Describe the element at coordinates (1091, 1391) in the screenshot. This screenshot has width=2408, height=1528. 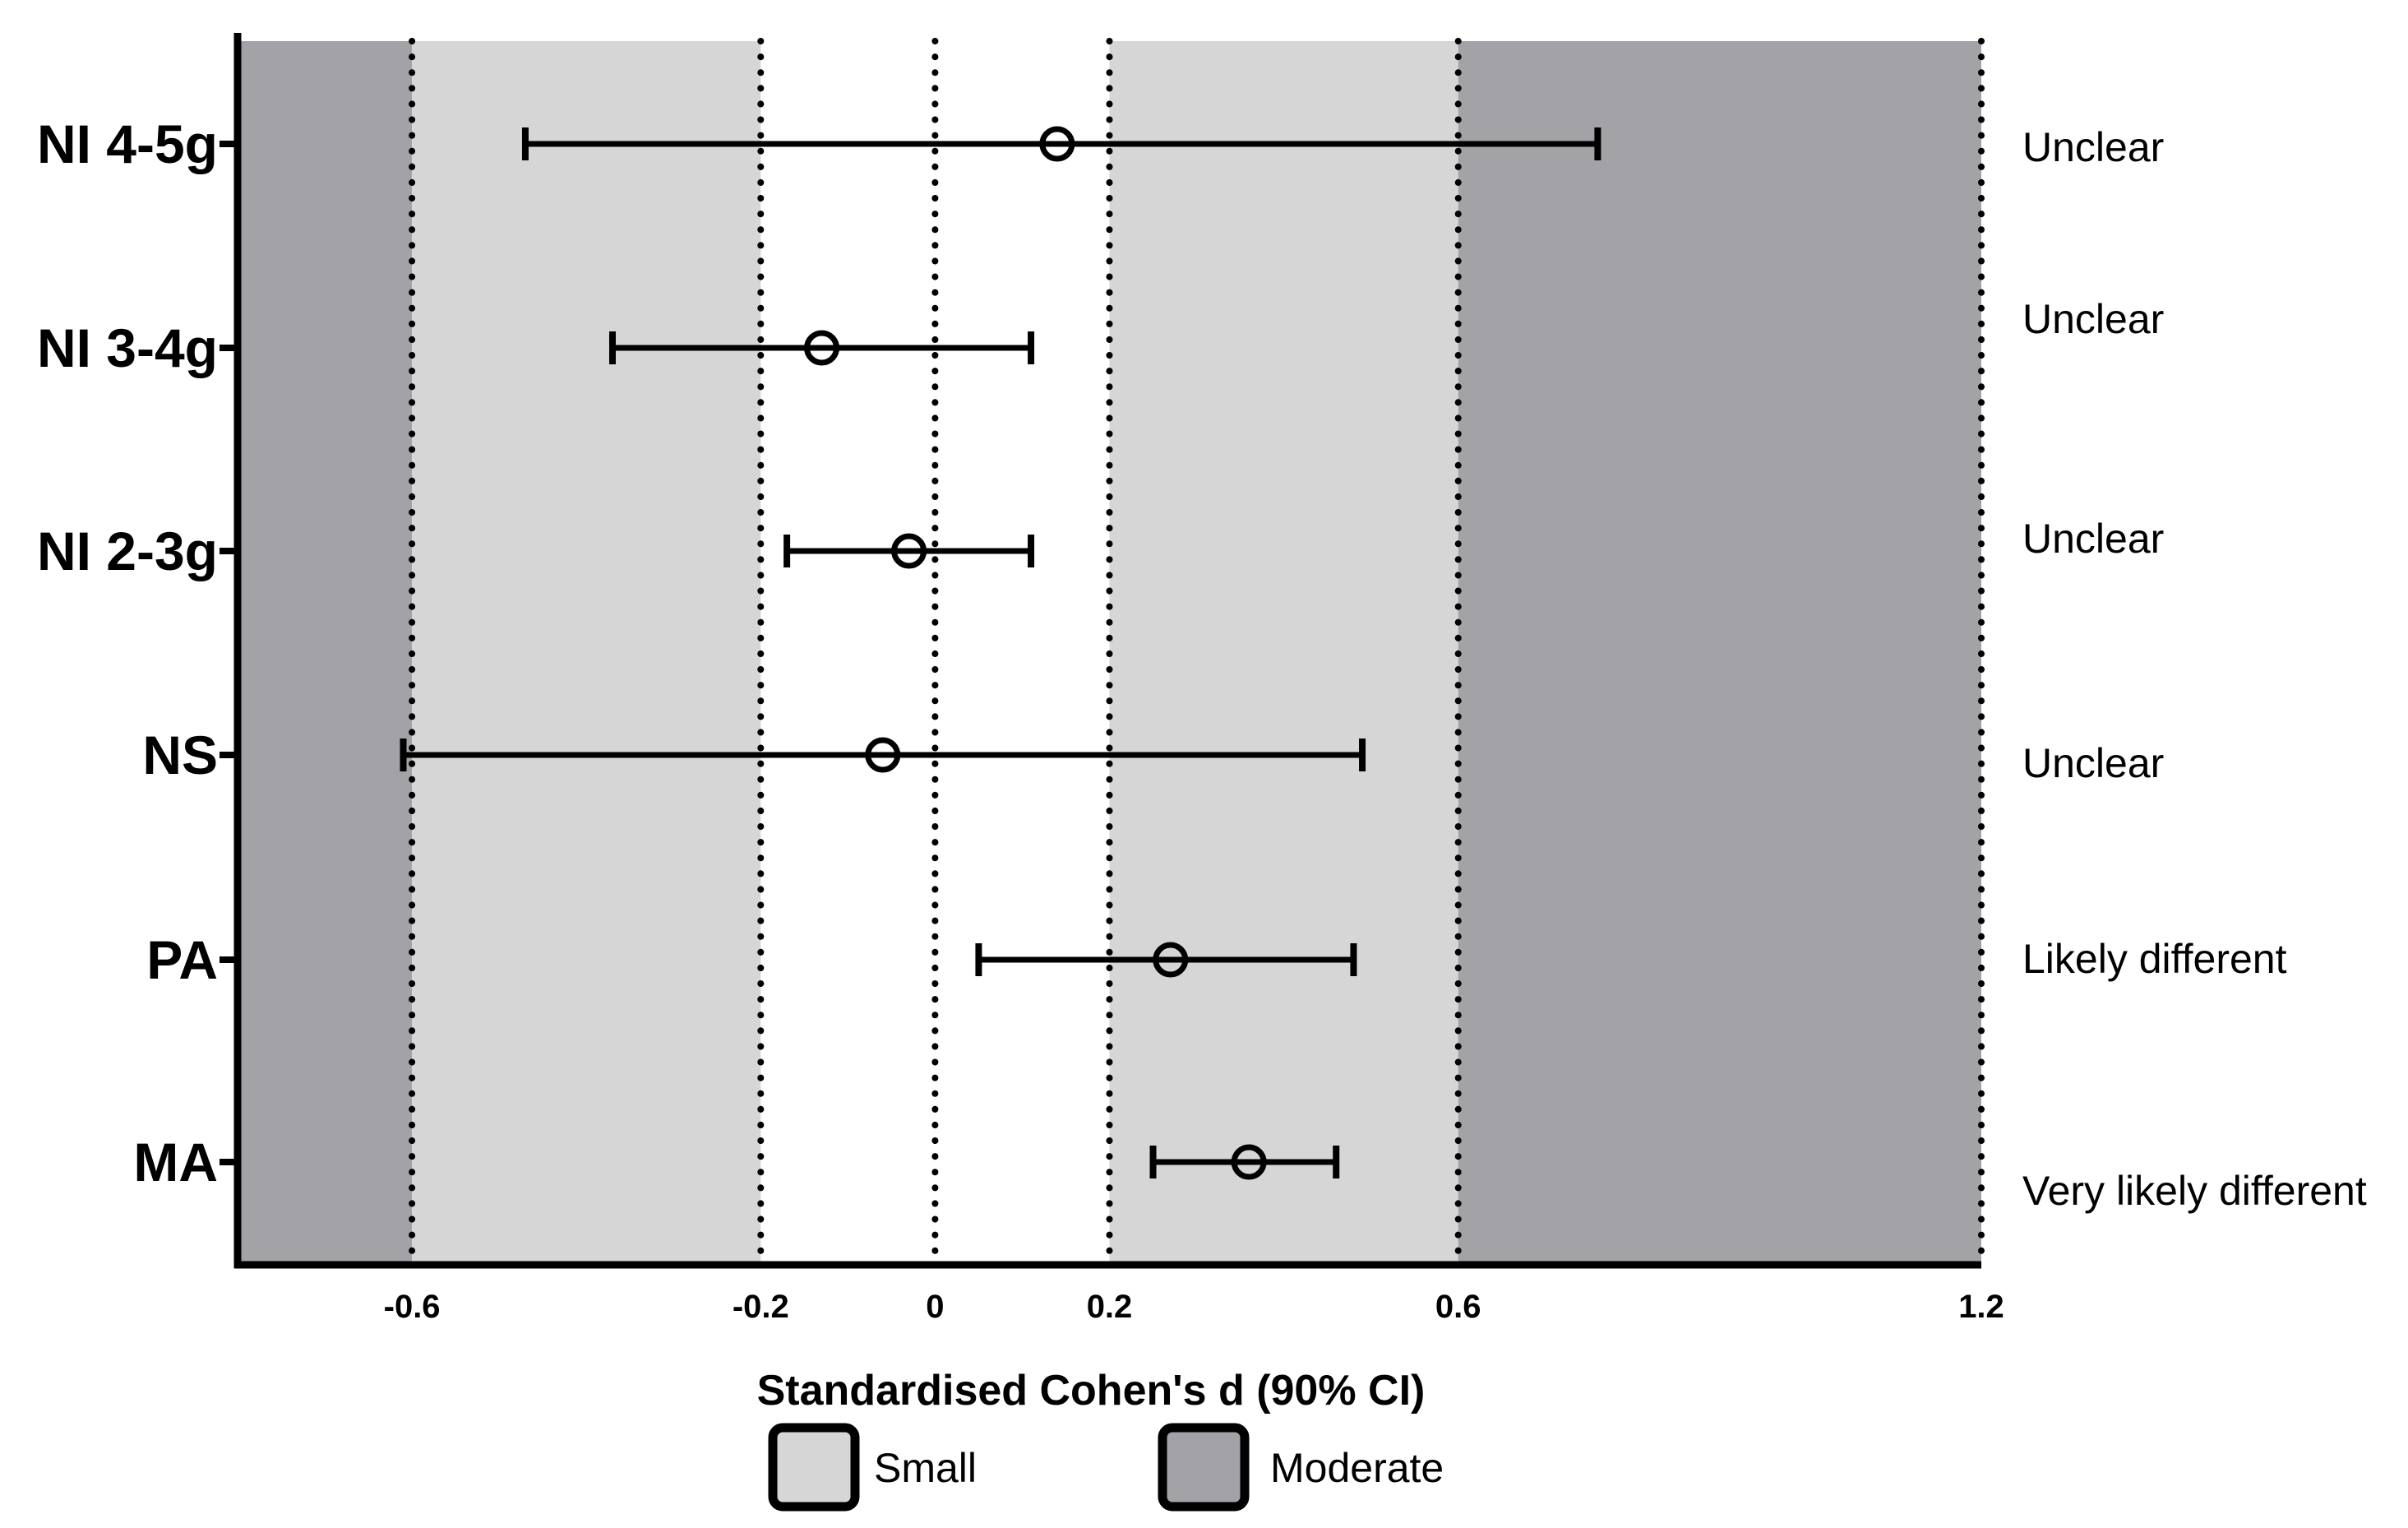
I see `x-axis-title: Standardised Cohen's d (90% CI)` at that location.